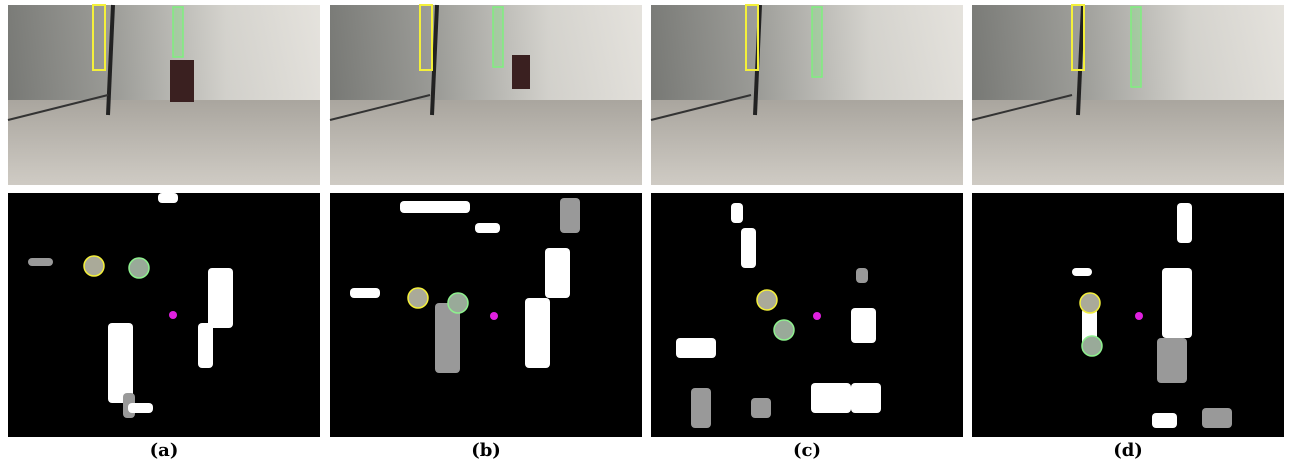 This screenshot has height=464, width=1291. Describe the element at coordinates (1128, 450) in the screenshot. I see `caption: (d)` at that location.